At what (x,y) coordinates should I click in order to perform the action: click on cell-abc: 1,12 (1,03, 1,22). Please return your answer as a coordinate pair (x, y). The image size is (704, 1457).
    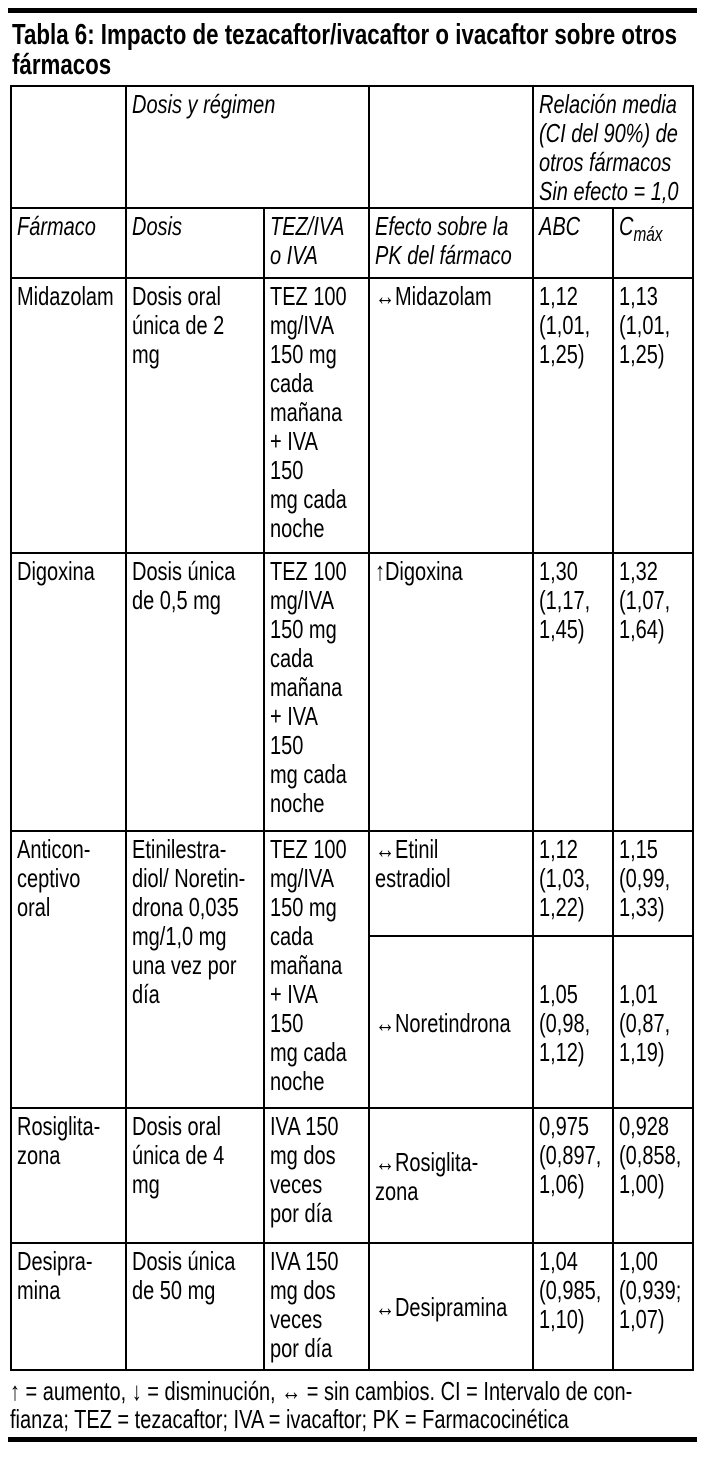
    Looking at the image, I should click on (573, 883).